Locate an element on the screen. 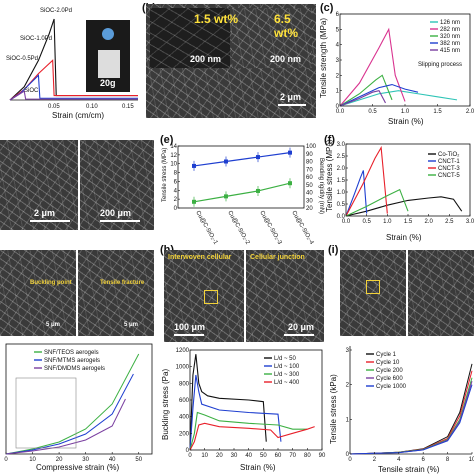  divider-g is located at coordinates (77, 293).